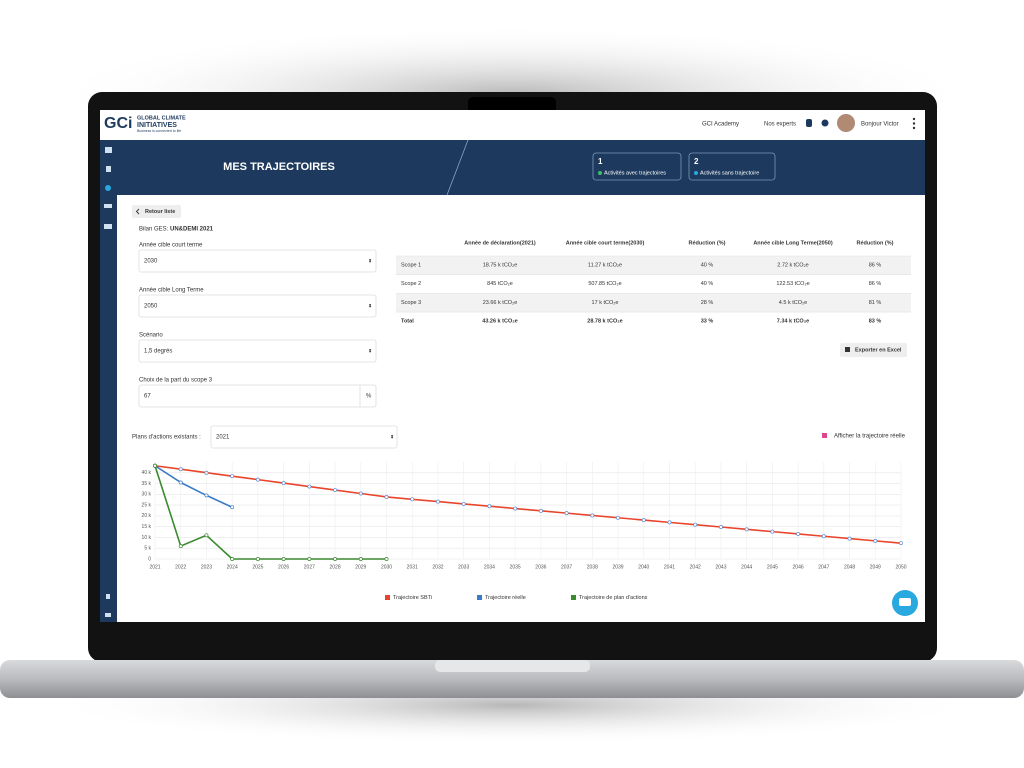 This screenshot has width=1024, height=768. I want to click on legend-label: Trajectoire réelle, so click(505, 598).